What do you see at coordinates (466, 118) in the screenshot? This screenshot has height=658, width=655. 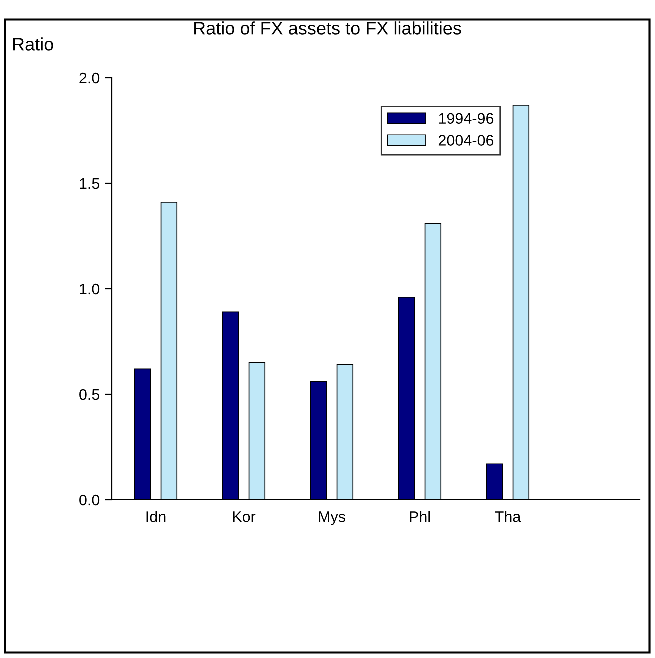 I see `legend-label: 1994-96` at bounding box center [466, 118].